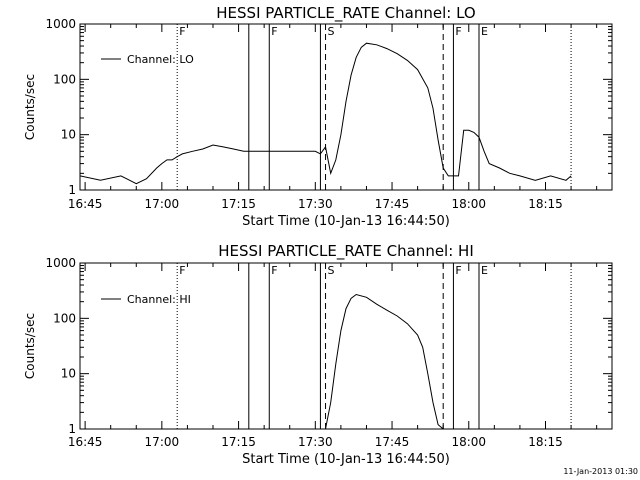 This screenshot has height=480, width=640. What do you see at coordinates (345, 13) in the screenshot?
I see `chart-title: HESSI PARTICLE_RATE Channel: LO` at bounding box center [345, 13].